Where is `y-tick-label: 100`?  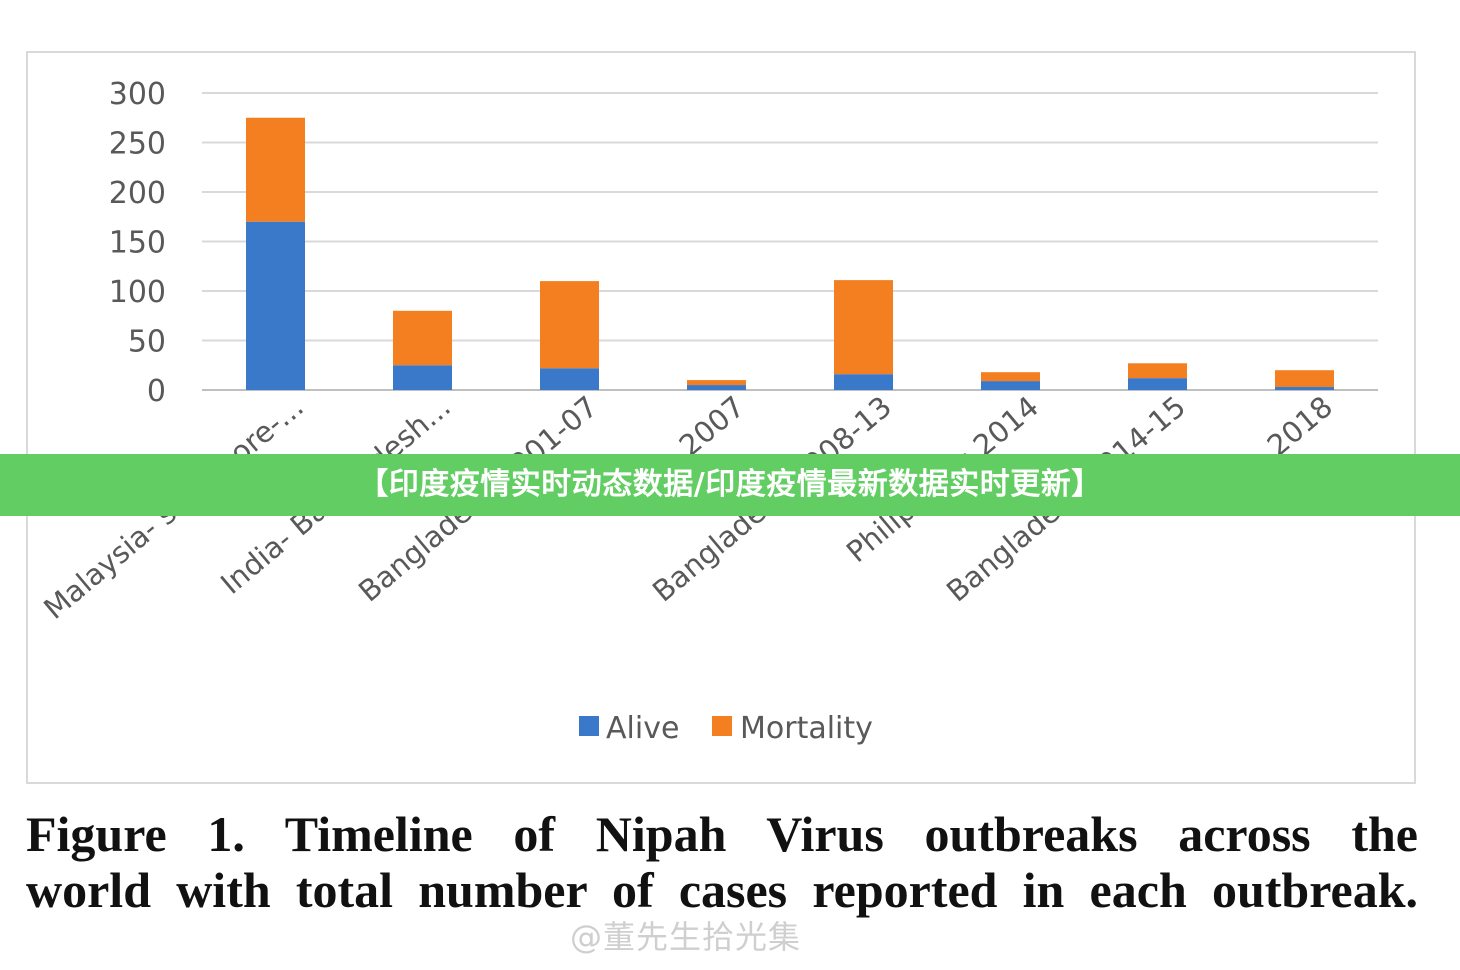 y-tick-label: 100 is located at coordinates (137, 292).